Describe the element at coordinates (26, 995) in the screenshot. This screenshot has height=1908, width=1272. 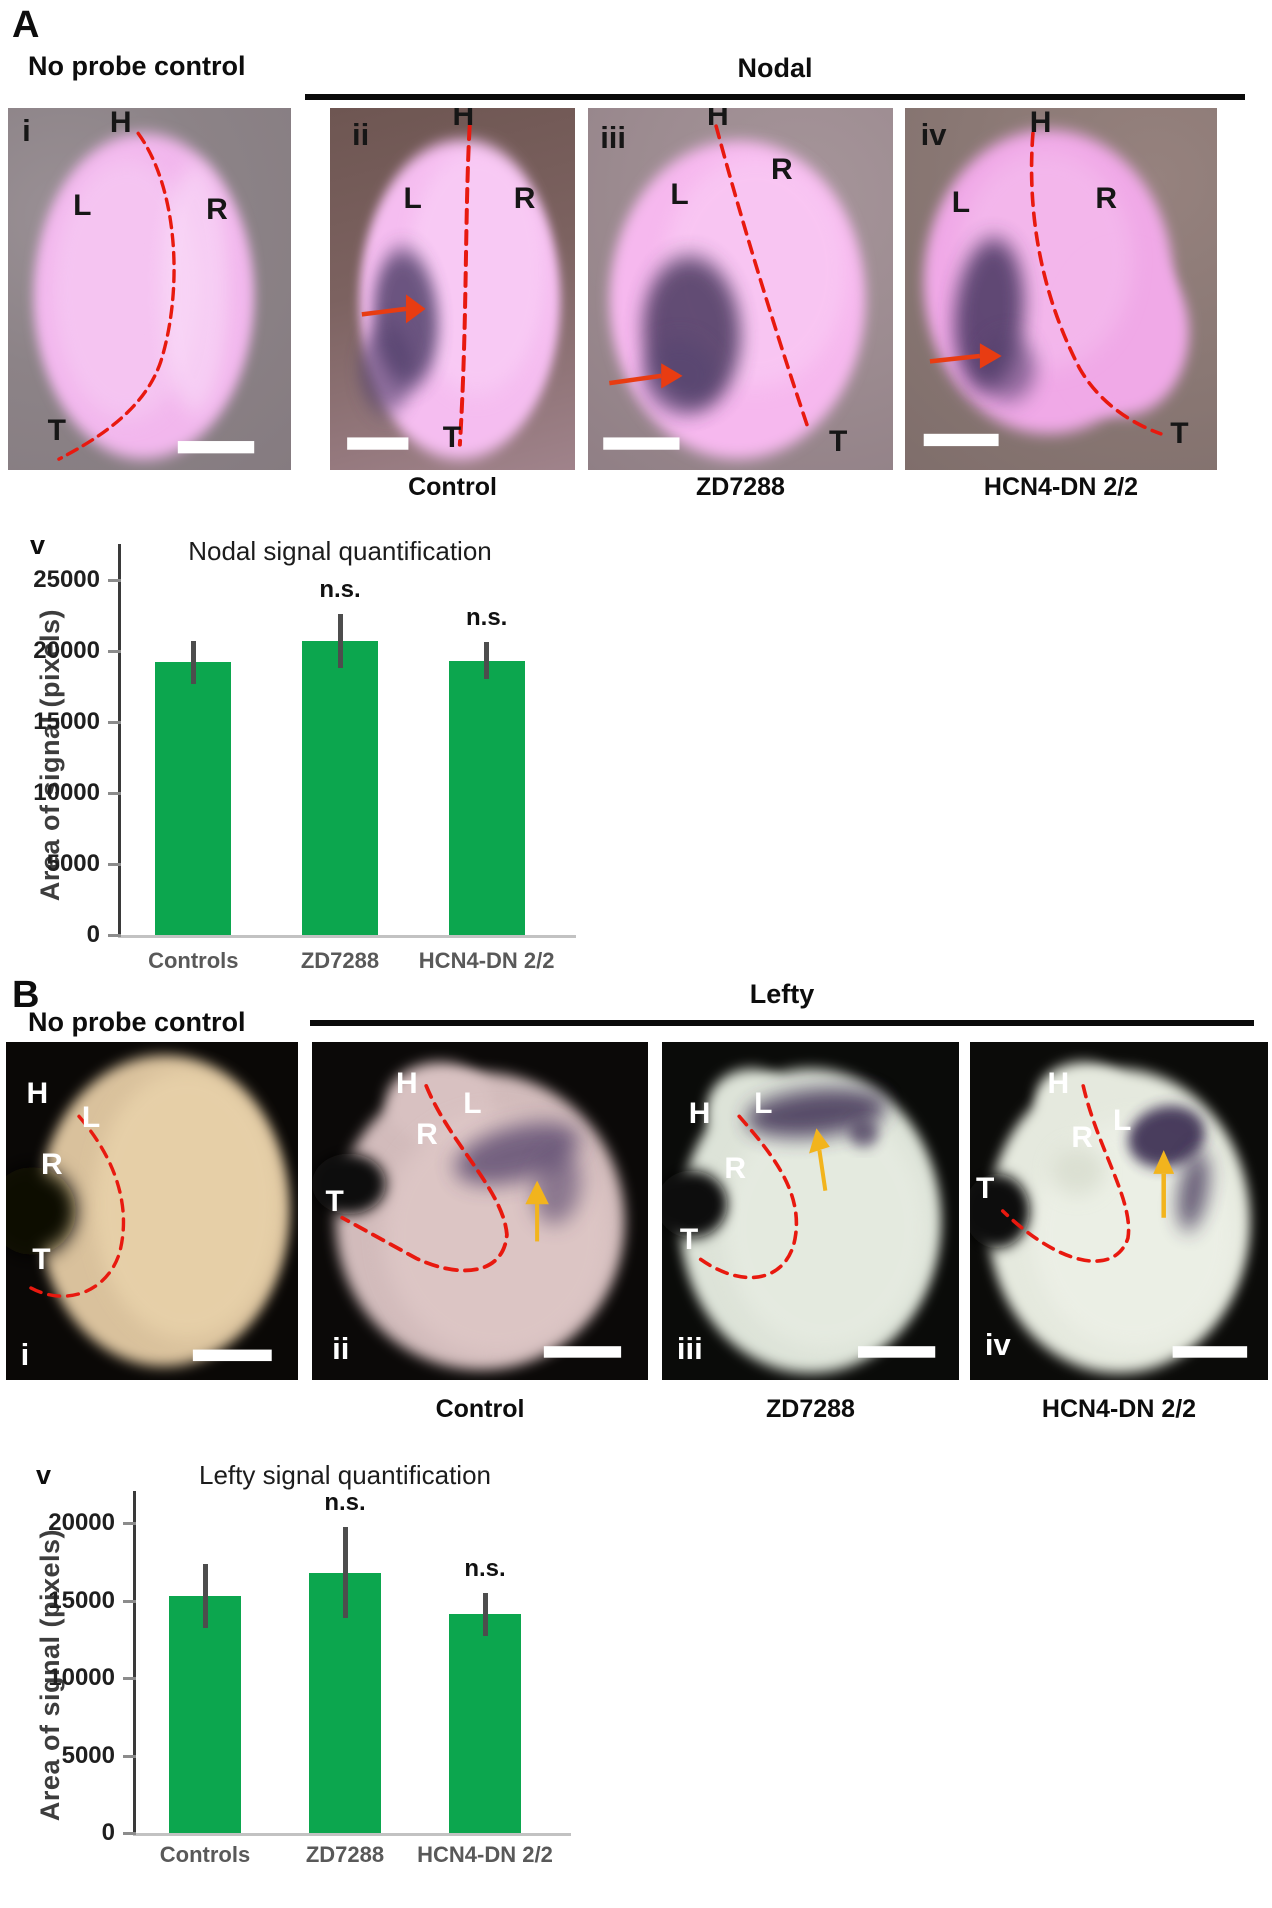
I see `panel-b-letter: B` at that location.